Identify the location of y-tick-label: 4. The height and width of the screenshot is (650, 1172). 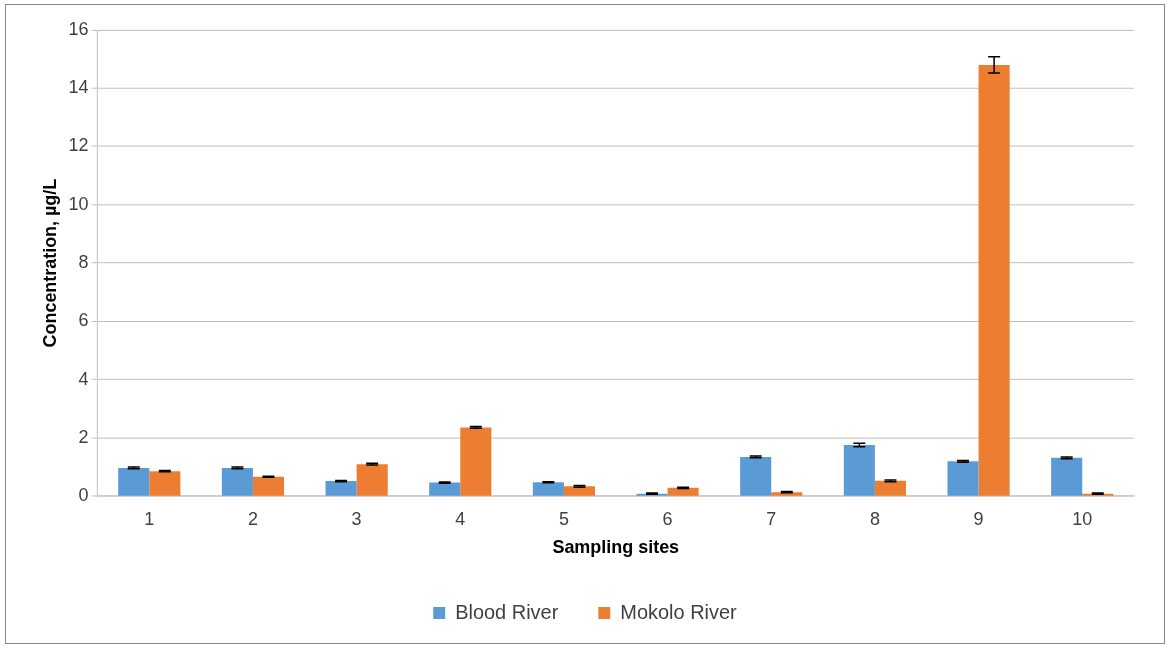
(83, 378).